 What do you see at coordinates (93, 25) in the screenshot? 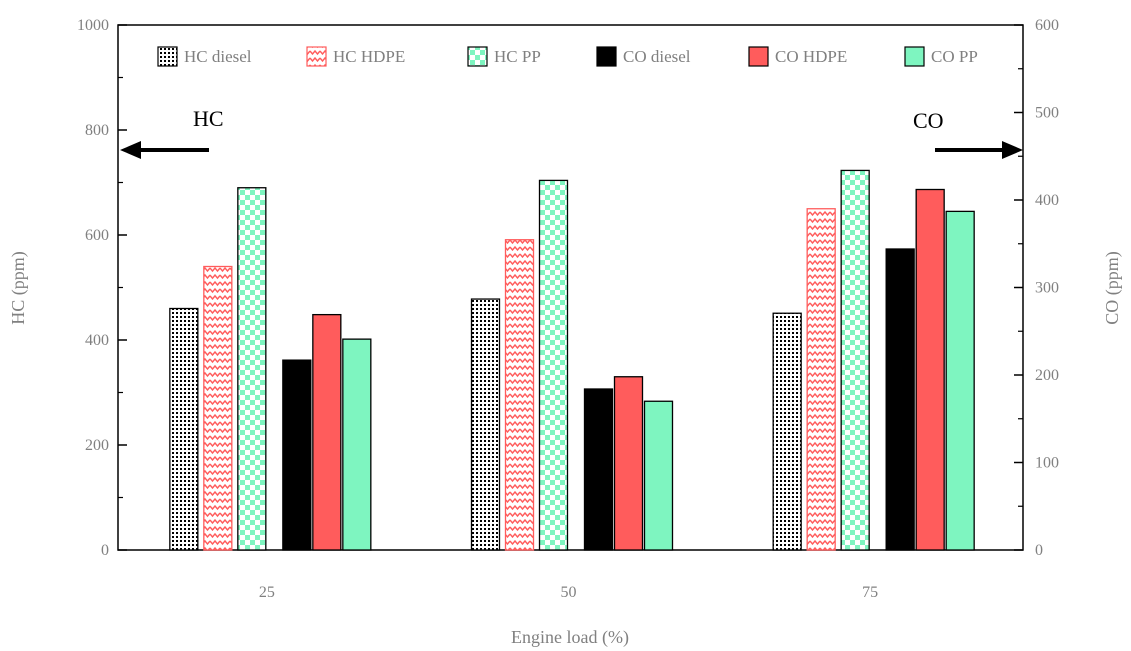
I see `left-tick-label: 1000` at bounding box center [93, 25].